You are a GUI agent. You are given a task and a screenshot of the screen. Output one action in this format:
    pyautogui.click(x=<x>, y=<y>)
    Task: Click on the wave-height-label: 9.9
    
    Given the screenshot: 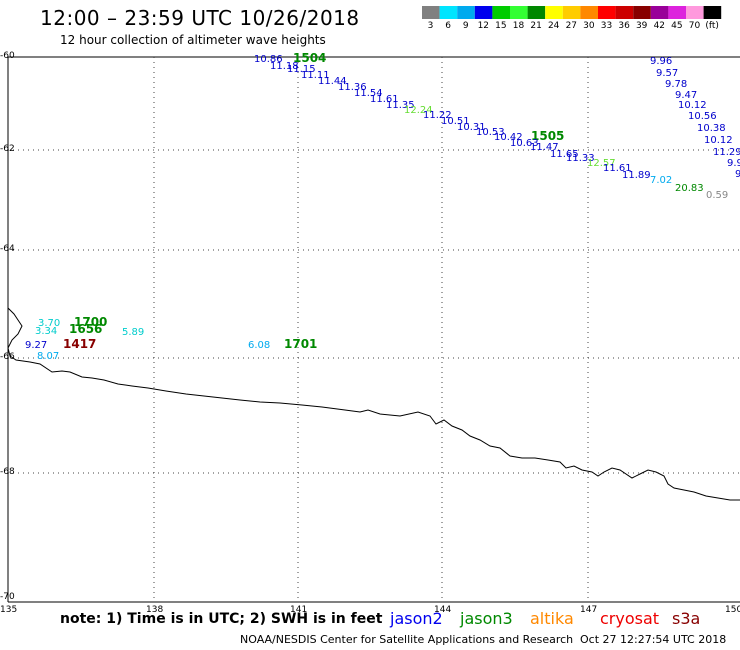 What is the action you would take?
    pyautogui.click(x=733, y=163)
    